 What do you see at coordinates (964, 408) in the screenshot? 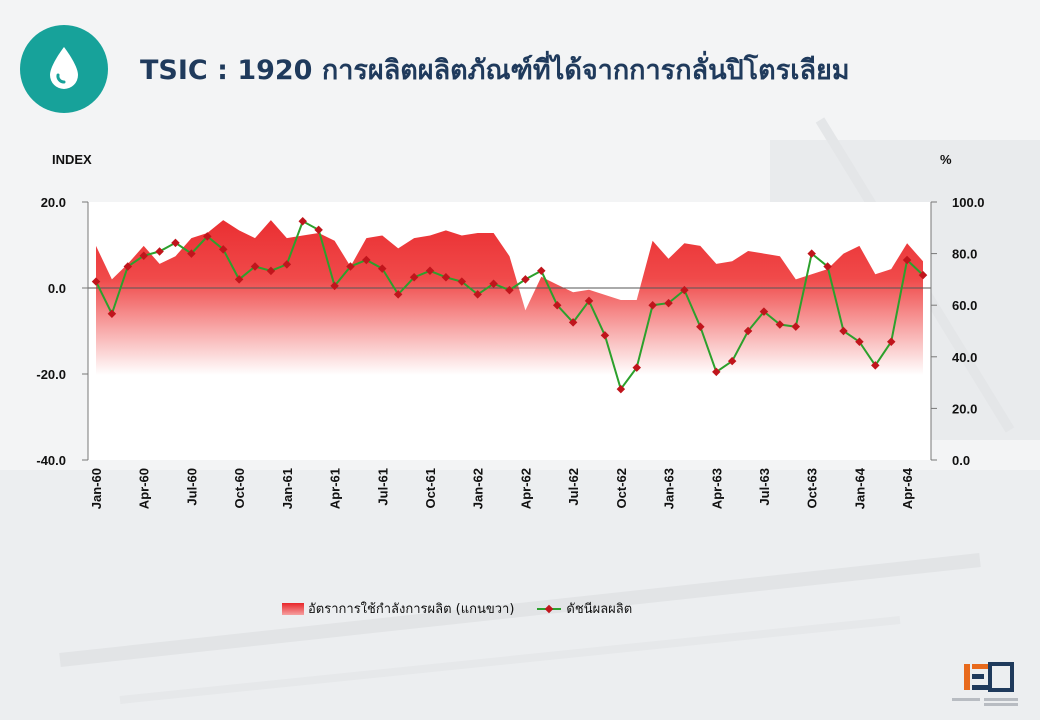
I see `right-tick-label: 20.0` at bounding box center [964, 408].